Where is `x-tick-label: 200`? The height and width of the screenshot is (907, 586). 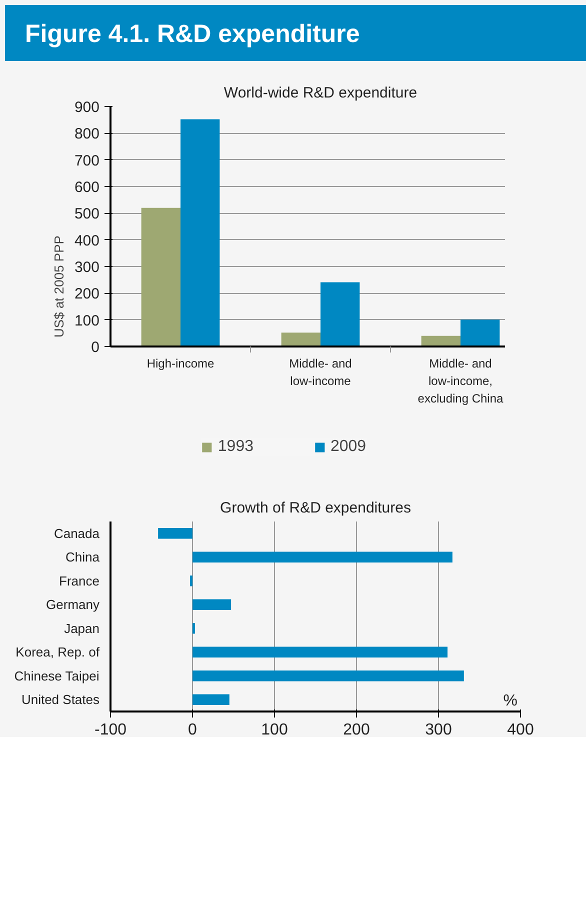
x-tick-label: 200 is located at coordinates (356, 730).